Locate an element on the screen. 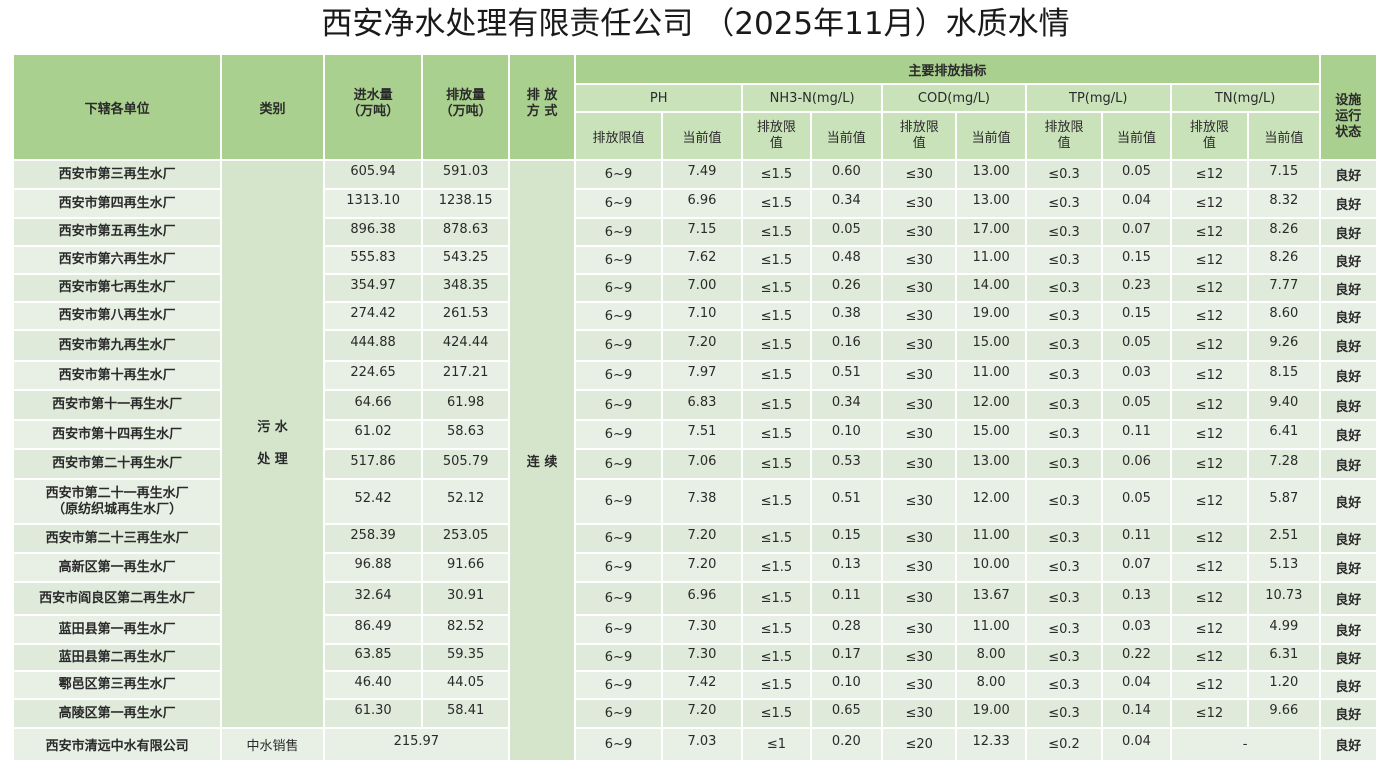 The width and height of the screenshot is (1391, 777). tn-current: 8.15 is located at coordinates (1284, 375).